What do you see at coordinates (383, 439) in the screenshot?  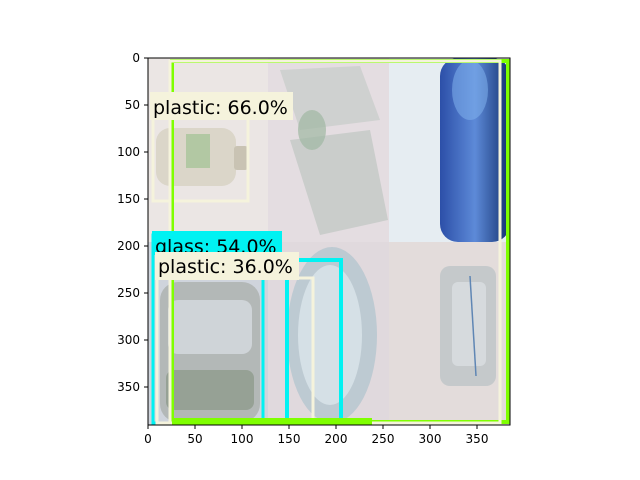 I see `x-tick-label: 250` at bounding box center [383, 439].